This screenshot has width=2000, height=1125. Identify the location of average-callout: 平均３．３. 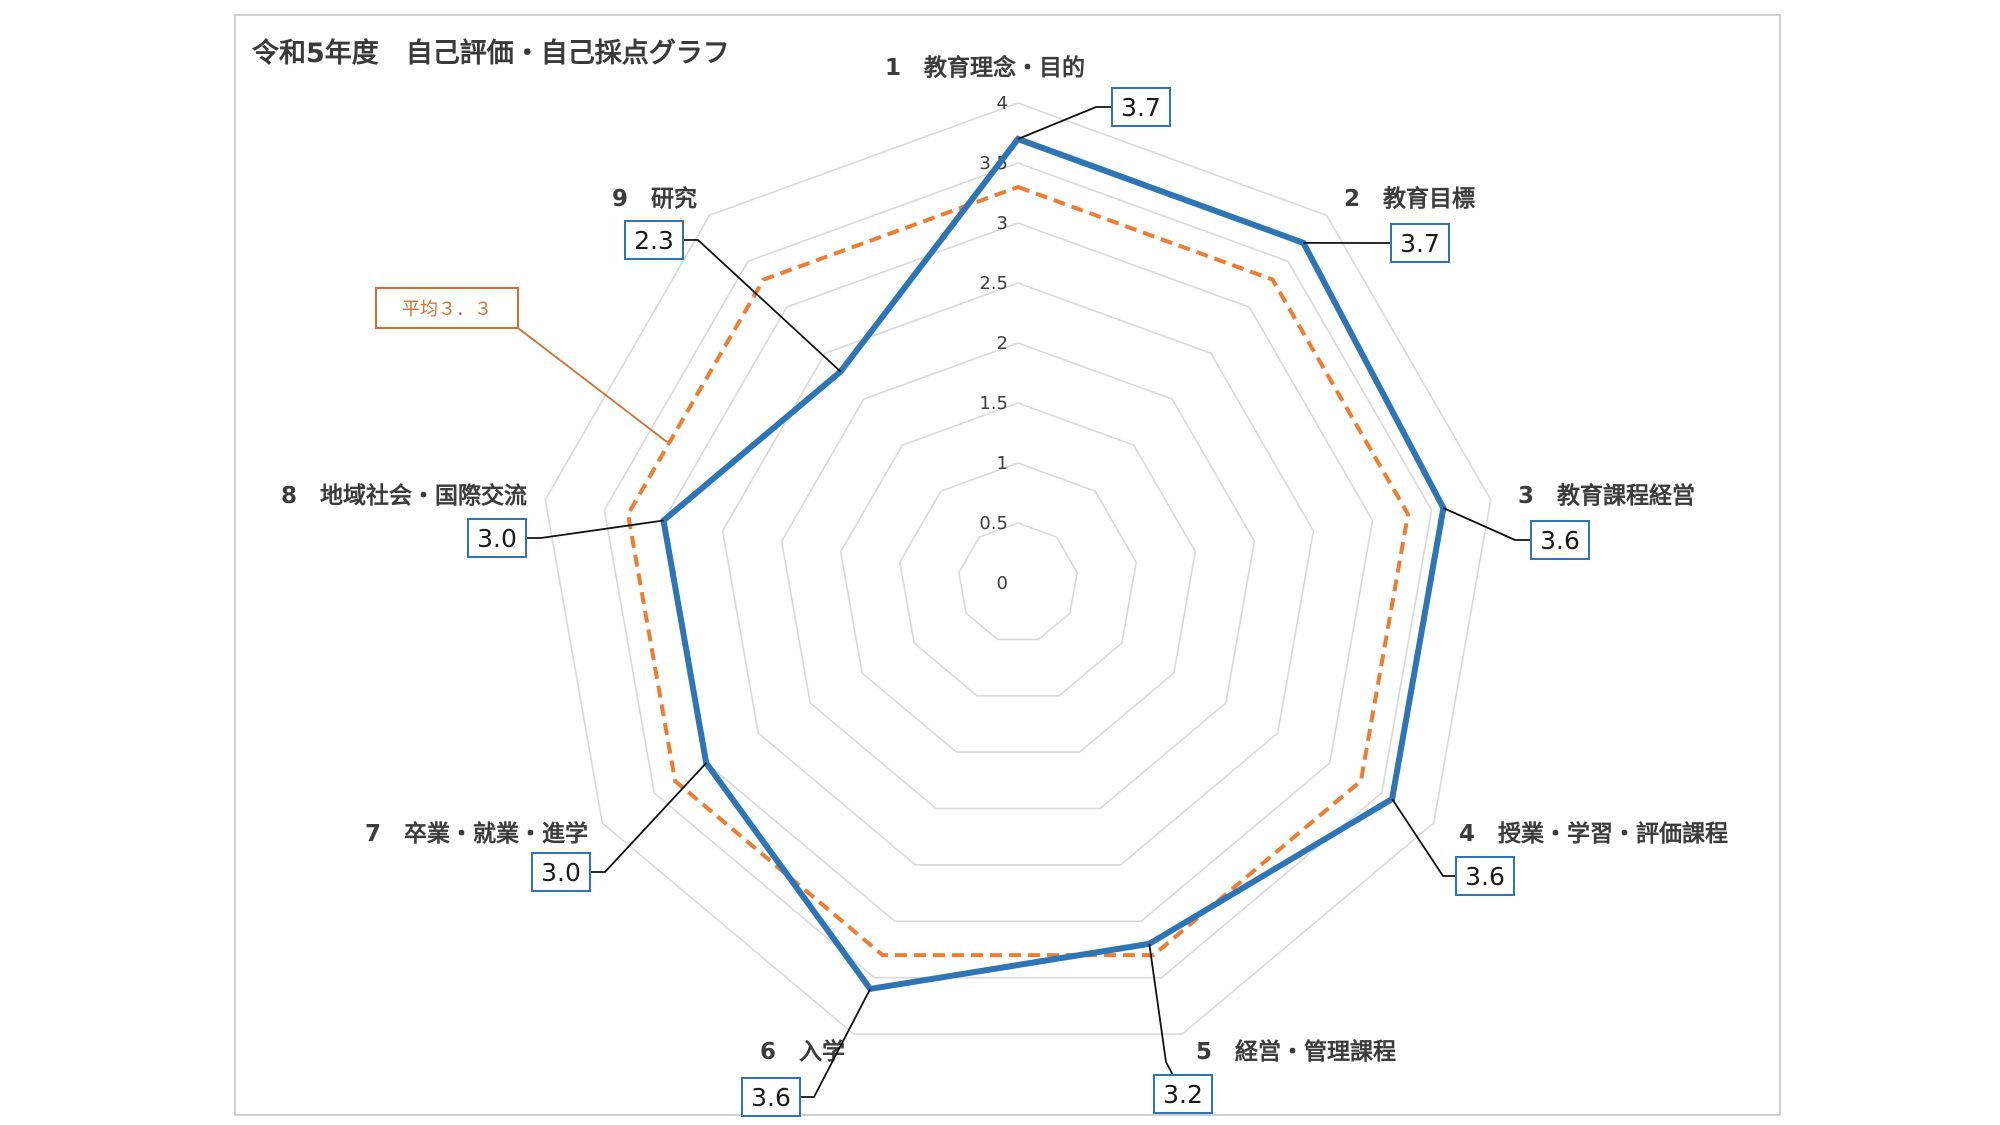
(521, 365).